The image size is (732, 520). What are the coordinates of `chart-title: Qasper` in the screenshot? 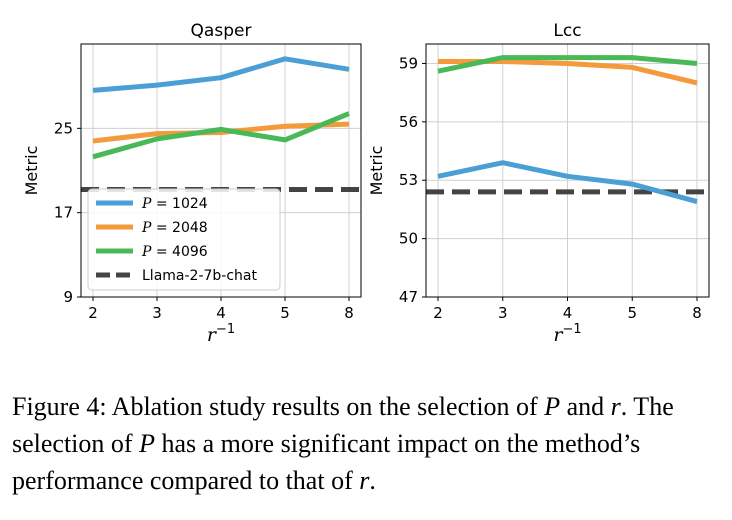 It's located at (221, 31).